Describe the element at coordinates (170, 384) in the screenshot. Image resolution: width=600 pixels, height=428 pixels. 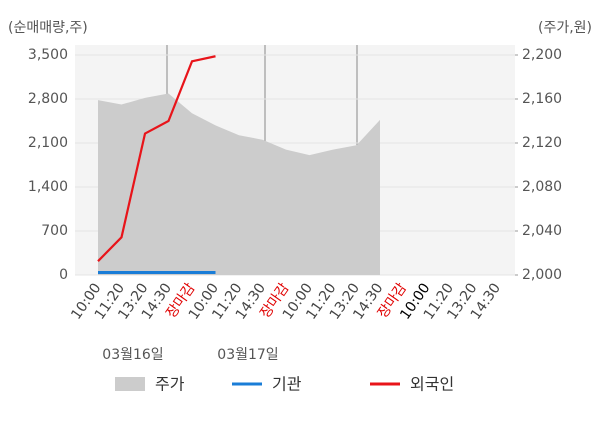
I see `legend-label: 주가` at that location.